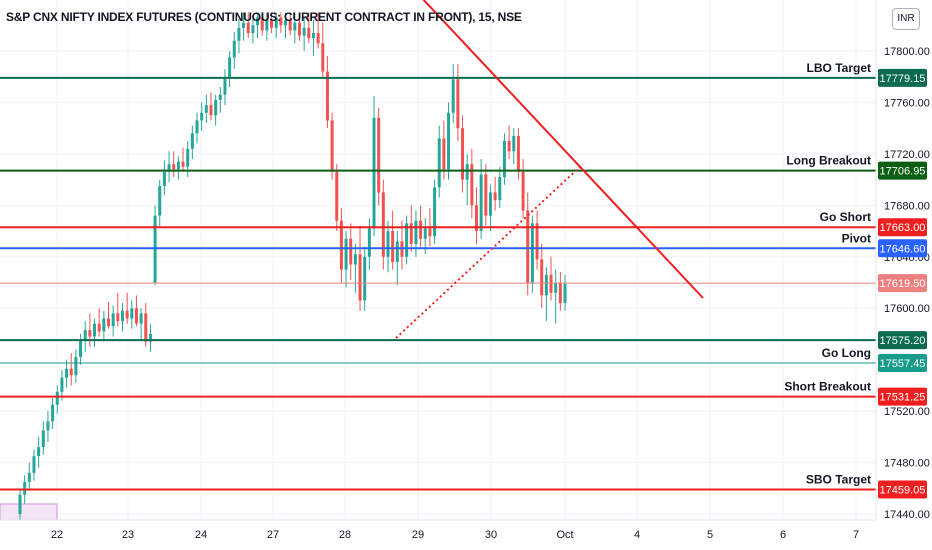  I want to click on time-tick-label: 29, so click(418, 535).